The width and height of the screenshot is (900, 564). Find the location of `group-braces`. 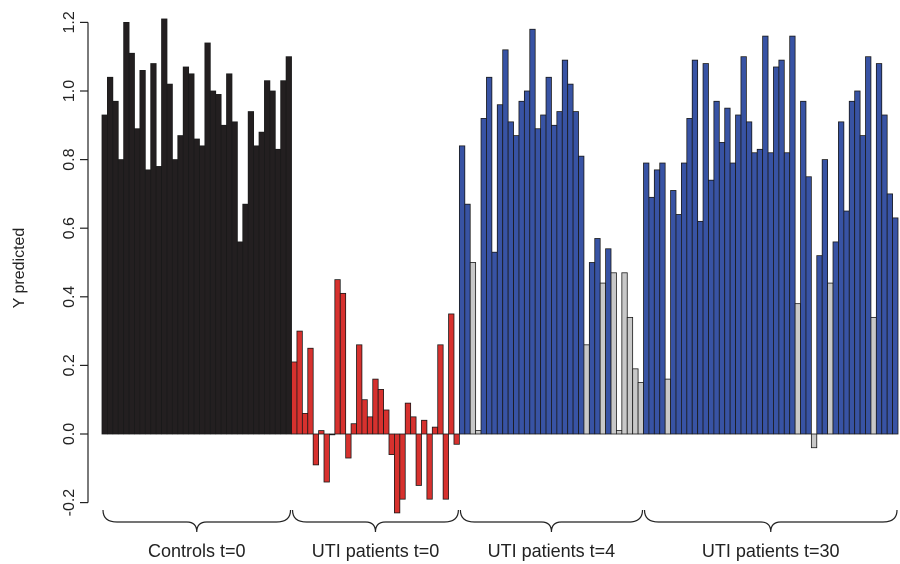

group-braces is located at coordinates (500, 521).